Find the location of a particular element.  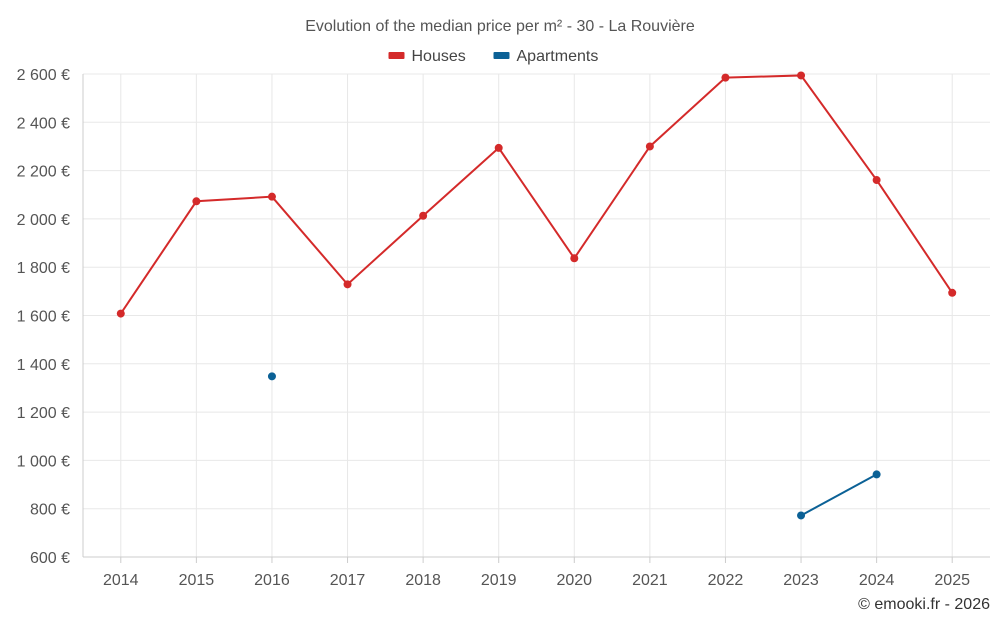

apartments-series-line is located at coordinates (839, 495).